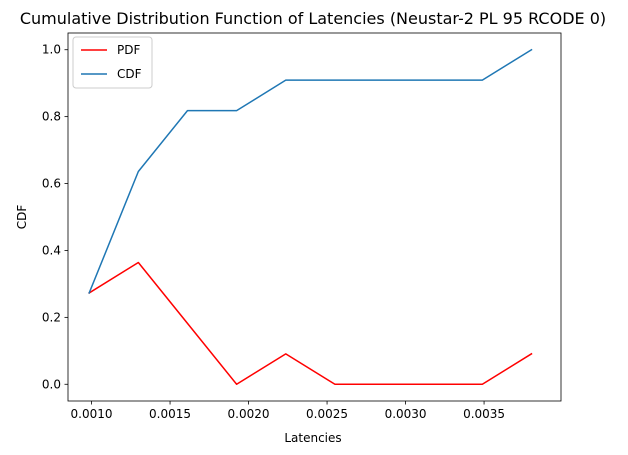 This screenshot has height=455, width=628. Describe the element at coordinates (484, 414) in the screenshot. I see `x-tick-label: 0.0035` at that location.